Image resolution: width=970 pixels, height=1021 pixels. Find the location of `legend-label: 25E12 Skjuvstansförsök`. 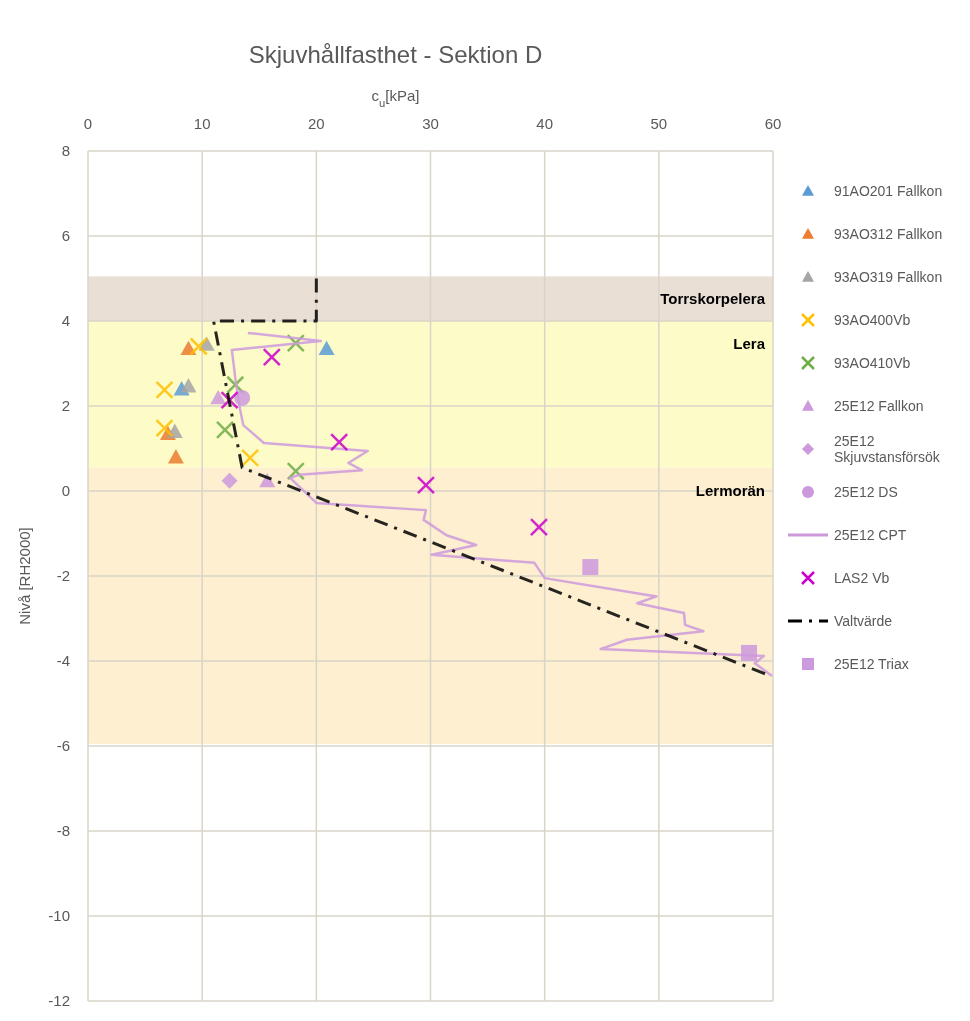

legend-label: 25E12 Skjuvstansförsök is located at coordinates (887, 449).